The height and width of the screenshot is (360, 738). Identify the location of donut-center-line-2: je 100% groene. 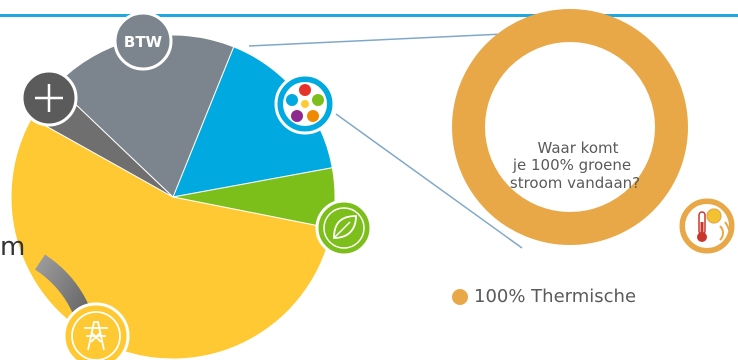
(571, 165).